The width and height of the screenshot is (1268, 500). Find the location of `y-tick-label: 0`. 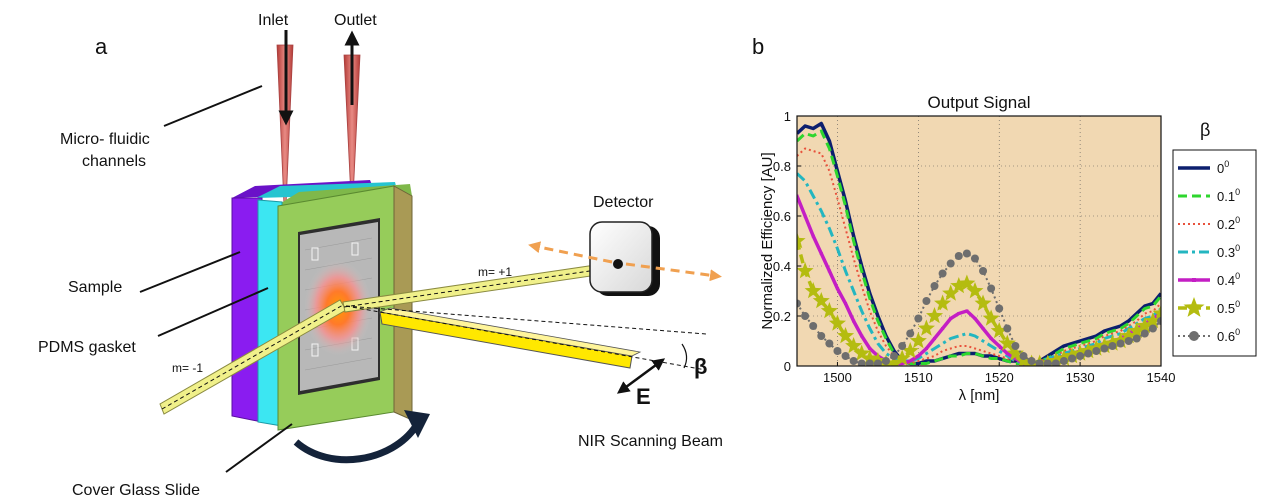

y-tick-label: 0 is located at coordinates (787, 366).